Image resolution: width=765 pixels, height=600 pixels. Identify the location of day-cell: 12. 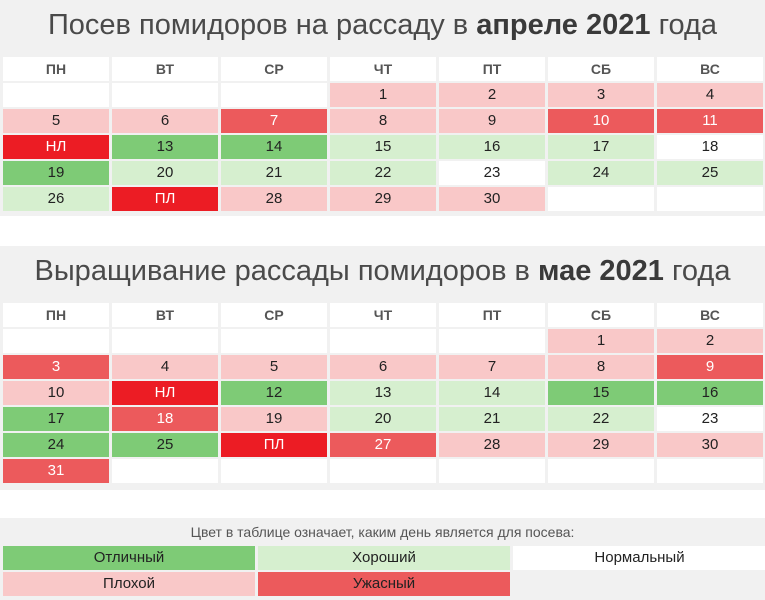
(274, 393).